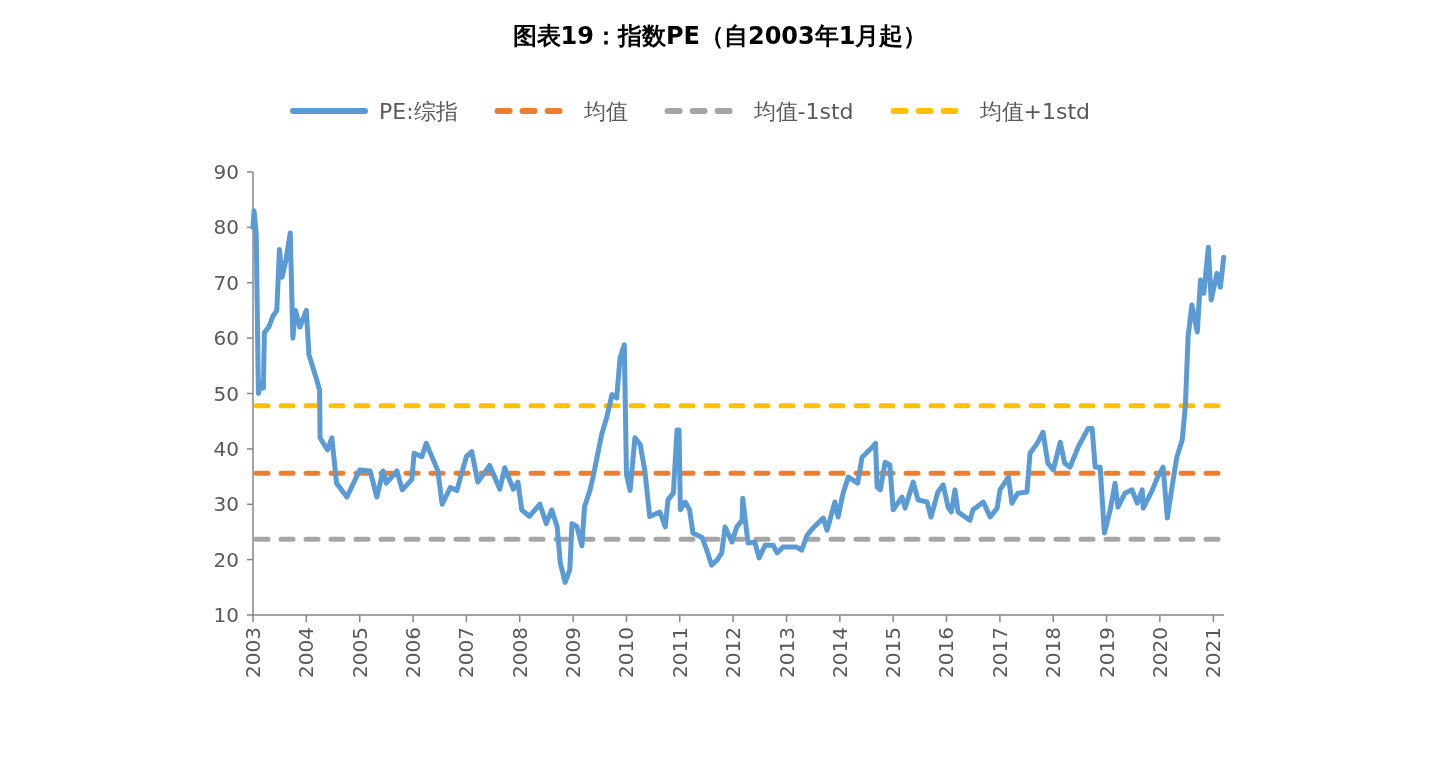 The image size is (1440, 776). What do you see at coordinates (226, 338) in the screenshot?
I see `y-tick-label: 60` at bounding box center [226, 338].